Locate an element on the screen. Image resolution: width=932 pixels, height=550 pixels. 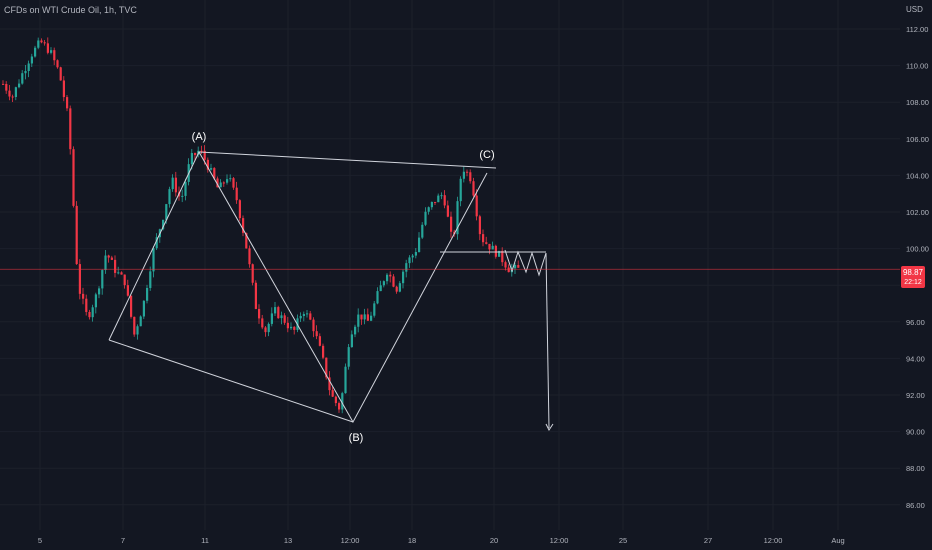
price-tick-label: 92.00 is located at coordinates (915, 395).